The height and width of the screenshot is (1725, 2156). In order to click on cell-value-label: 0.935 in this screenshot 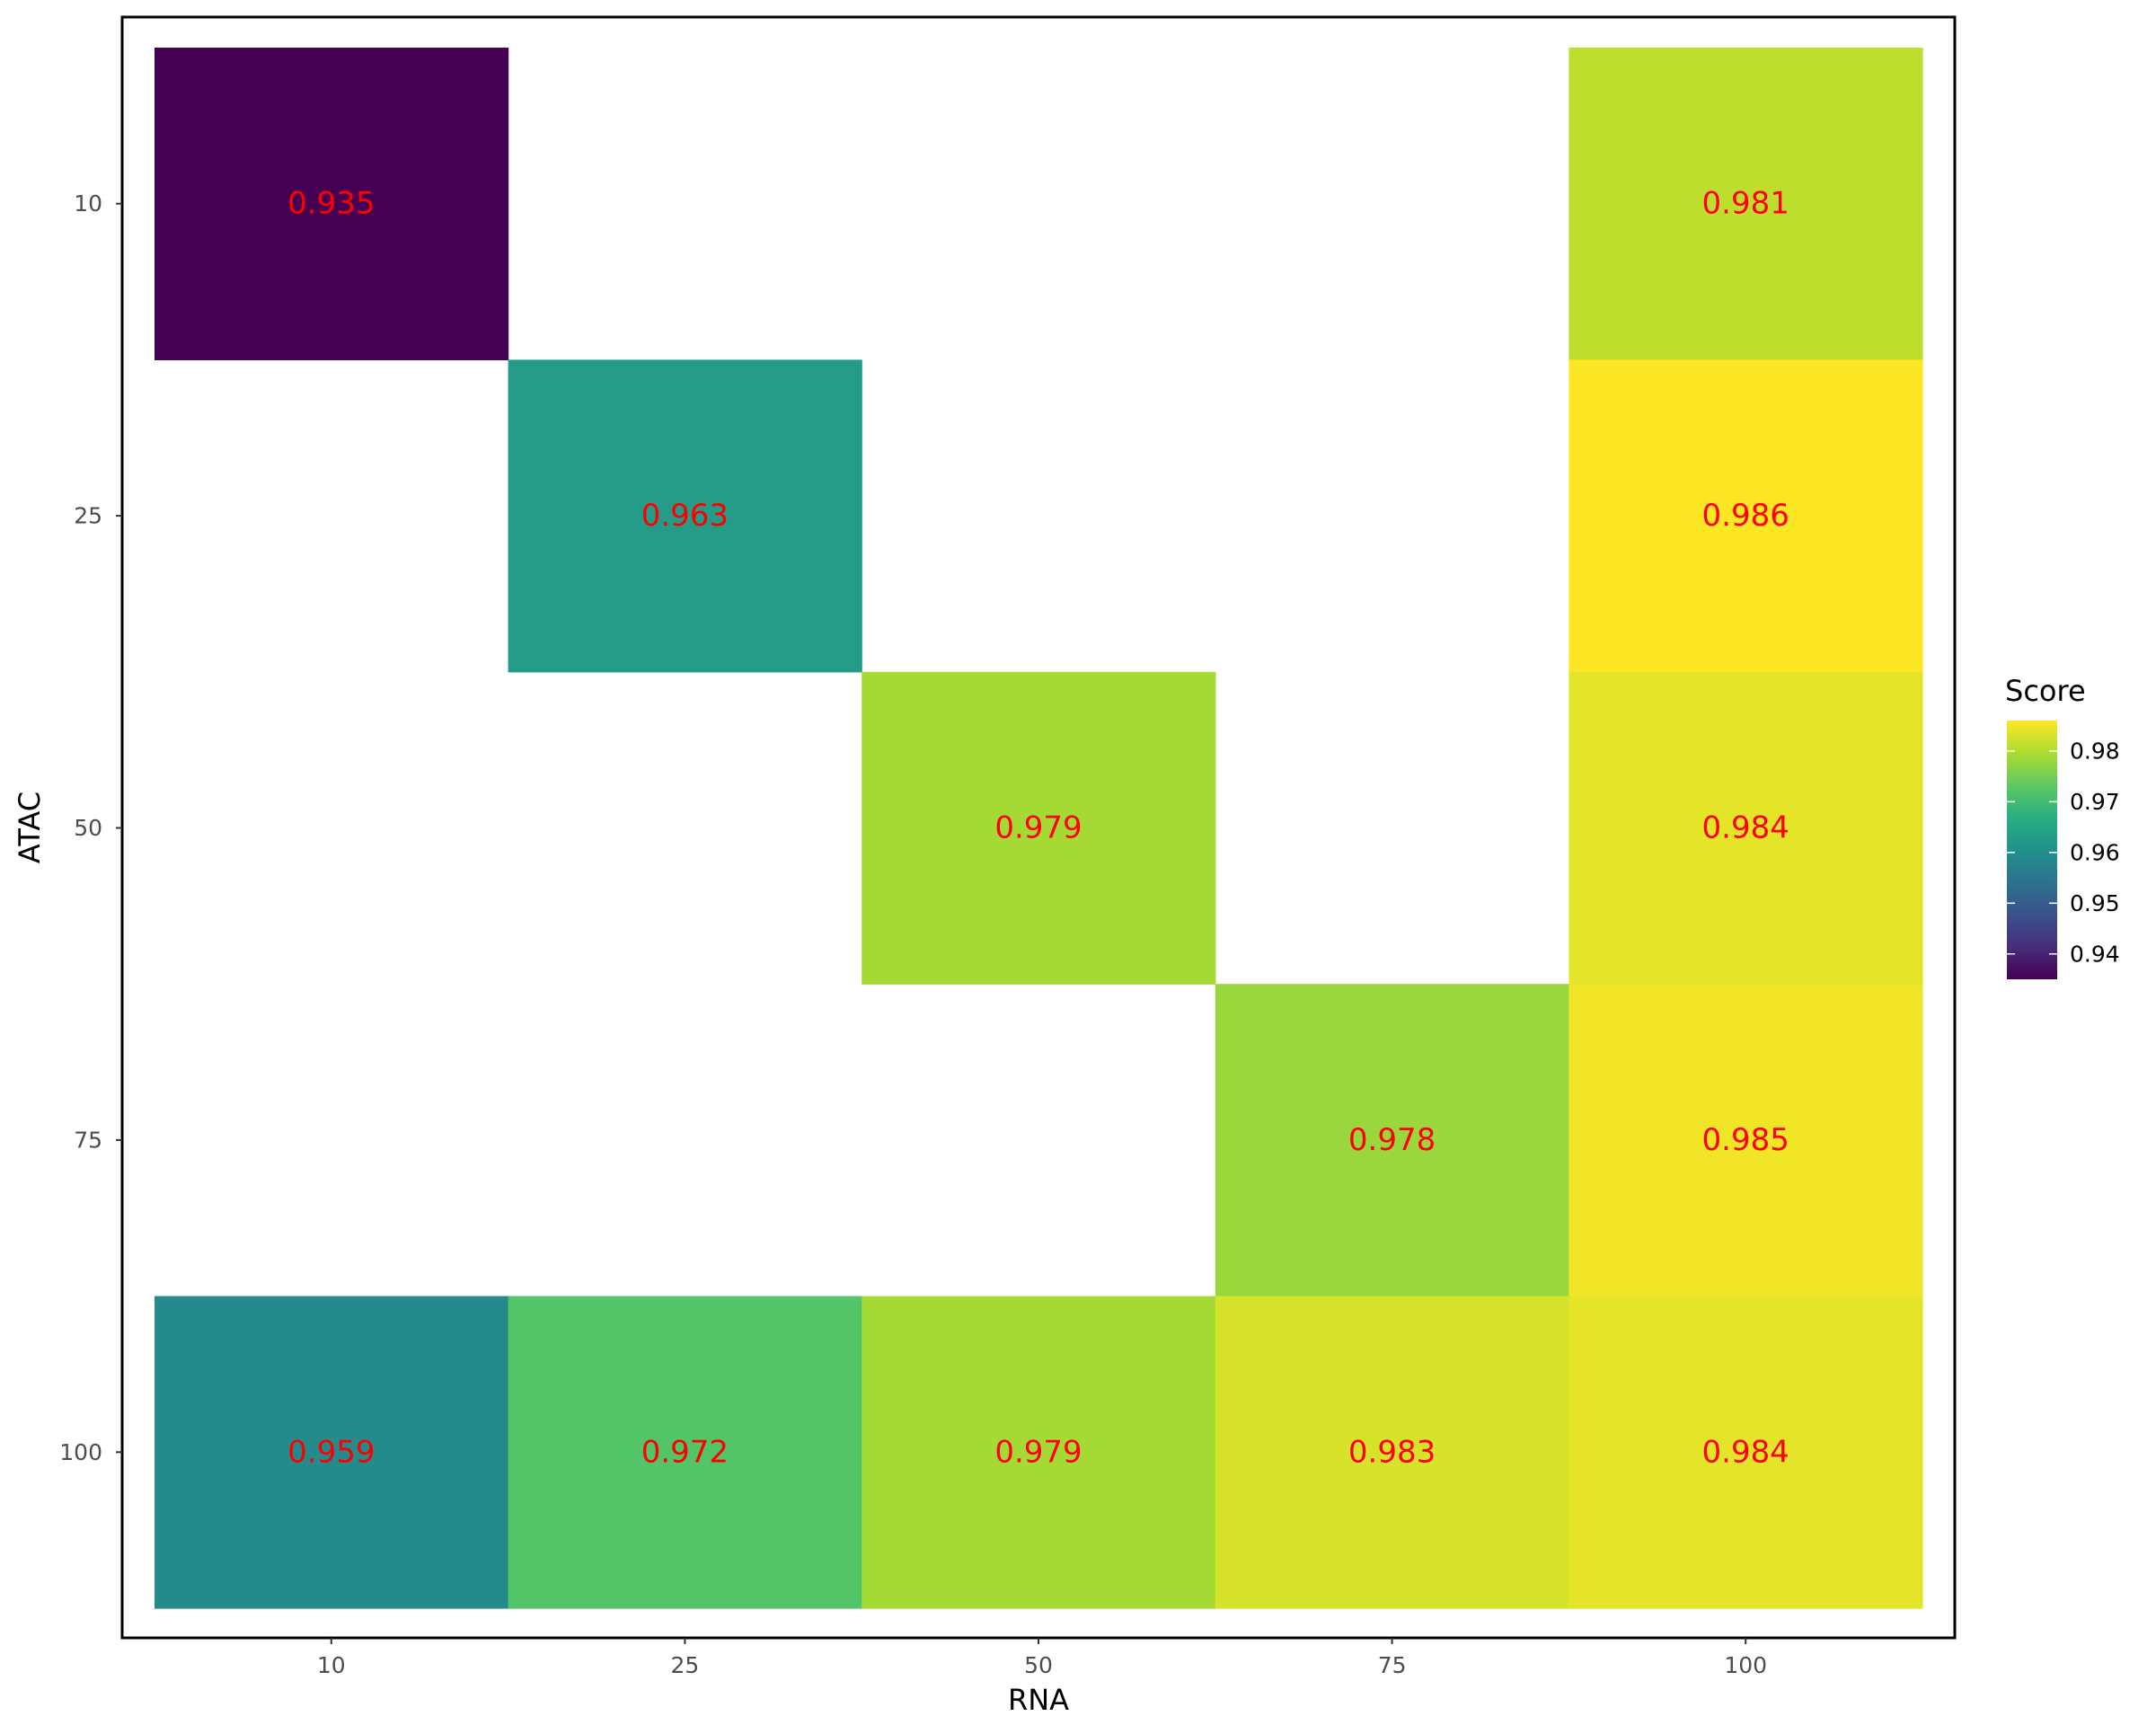, I will do `click(331, 204)`.